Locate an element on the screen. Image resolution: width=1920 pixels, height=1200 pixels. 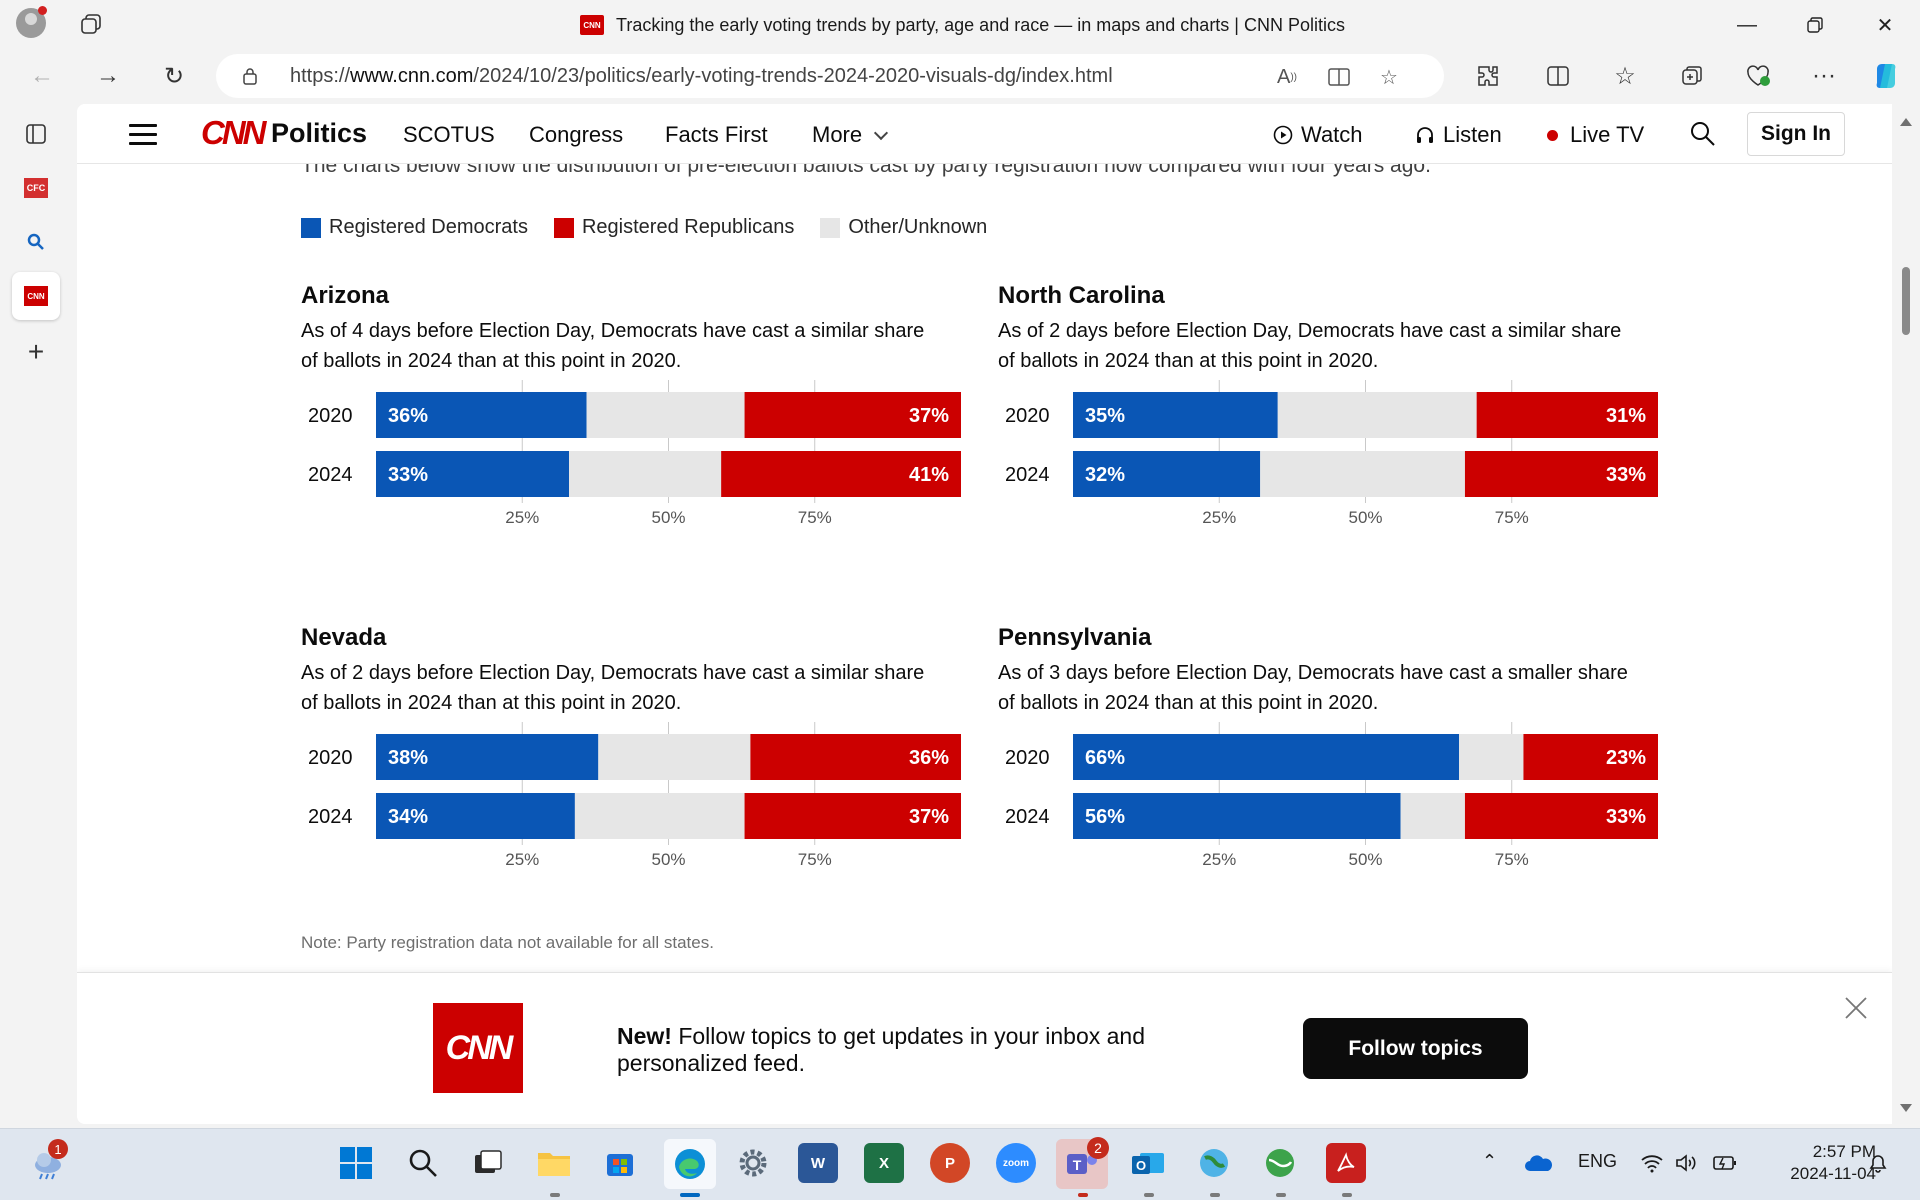
more-menu-icon: ··· is located at coordinates (1824, 75).